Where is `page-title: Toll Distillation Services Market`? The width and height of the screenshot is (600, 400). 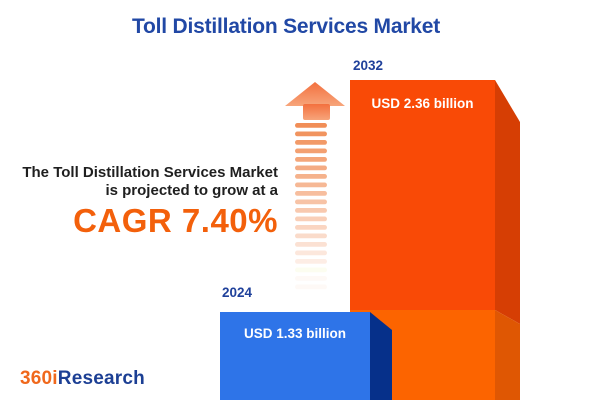
page-title: Toll Distillation Services Market is located at coordinates (286, 26).